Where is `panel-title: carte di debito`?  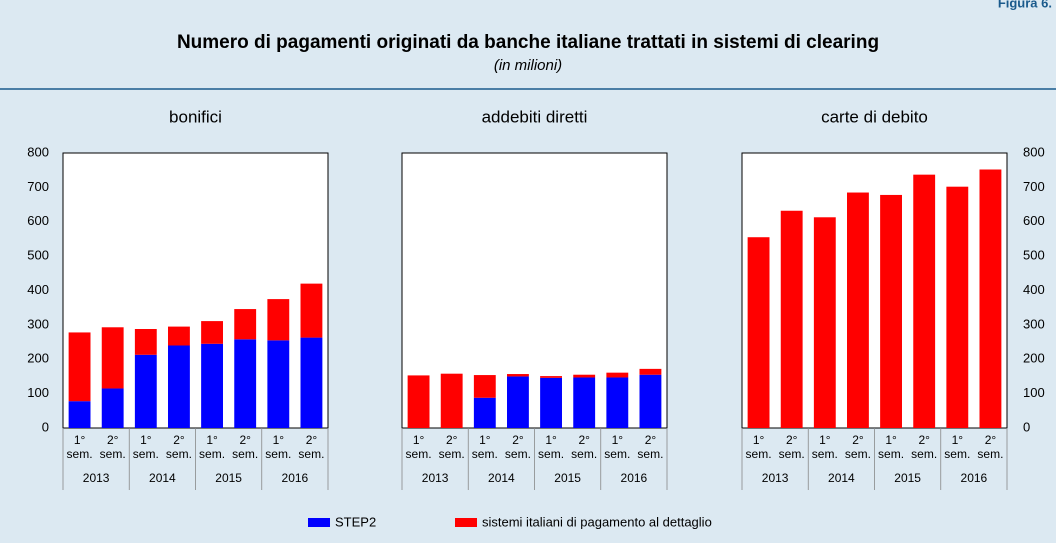 panel-title: carte di debito is located at coordinates (874, 116).